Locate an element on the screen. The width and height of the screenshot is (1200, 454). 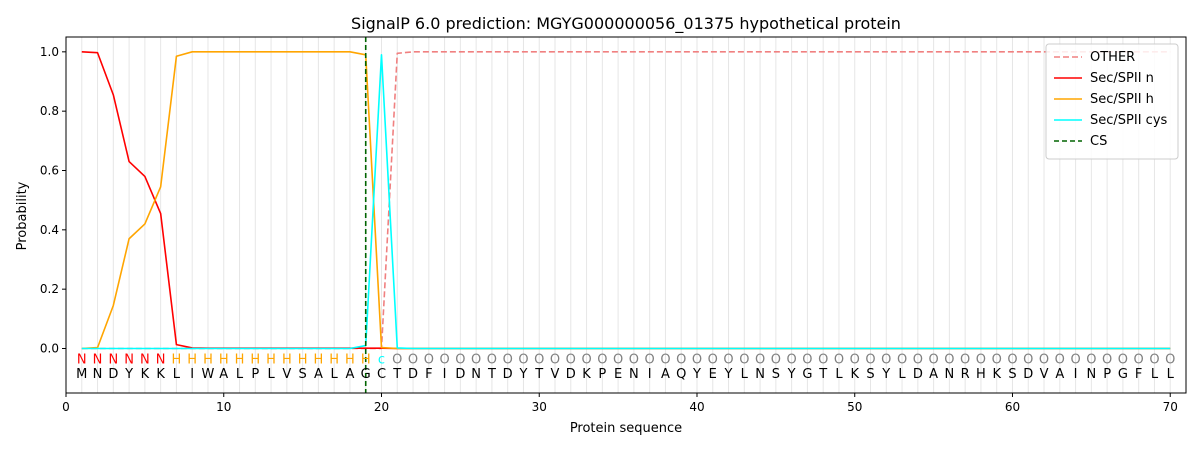
y-axis-label: Probability is located at coordinates (22, 215).